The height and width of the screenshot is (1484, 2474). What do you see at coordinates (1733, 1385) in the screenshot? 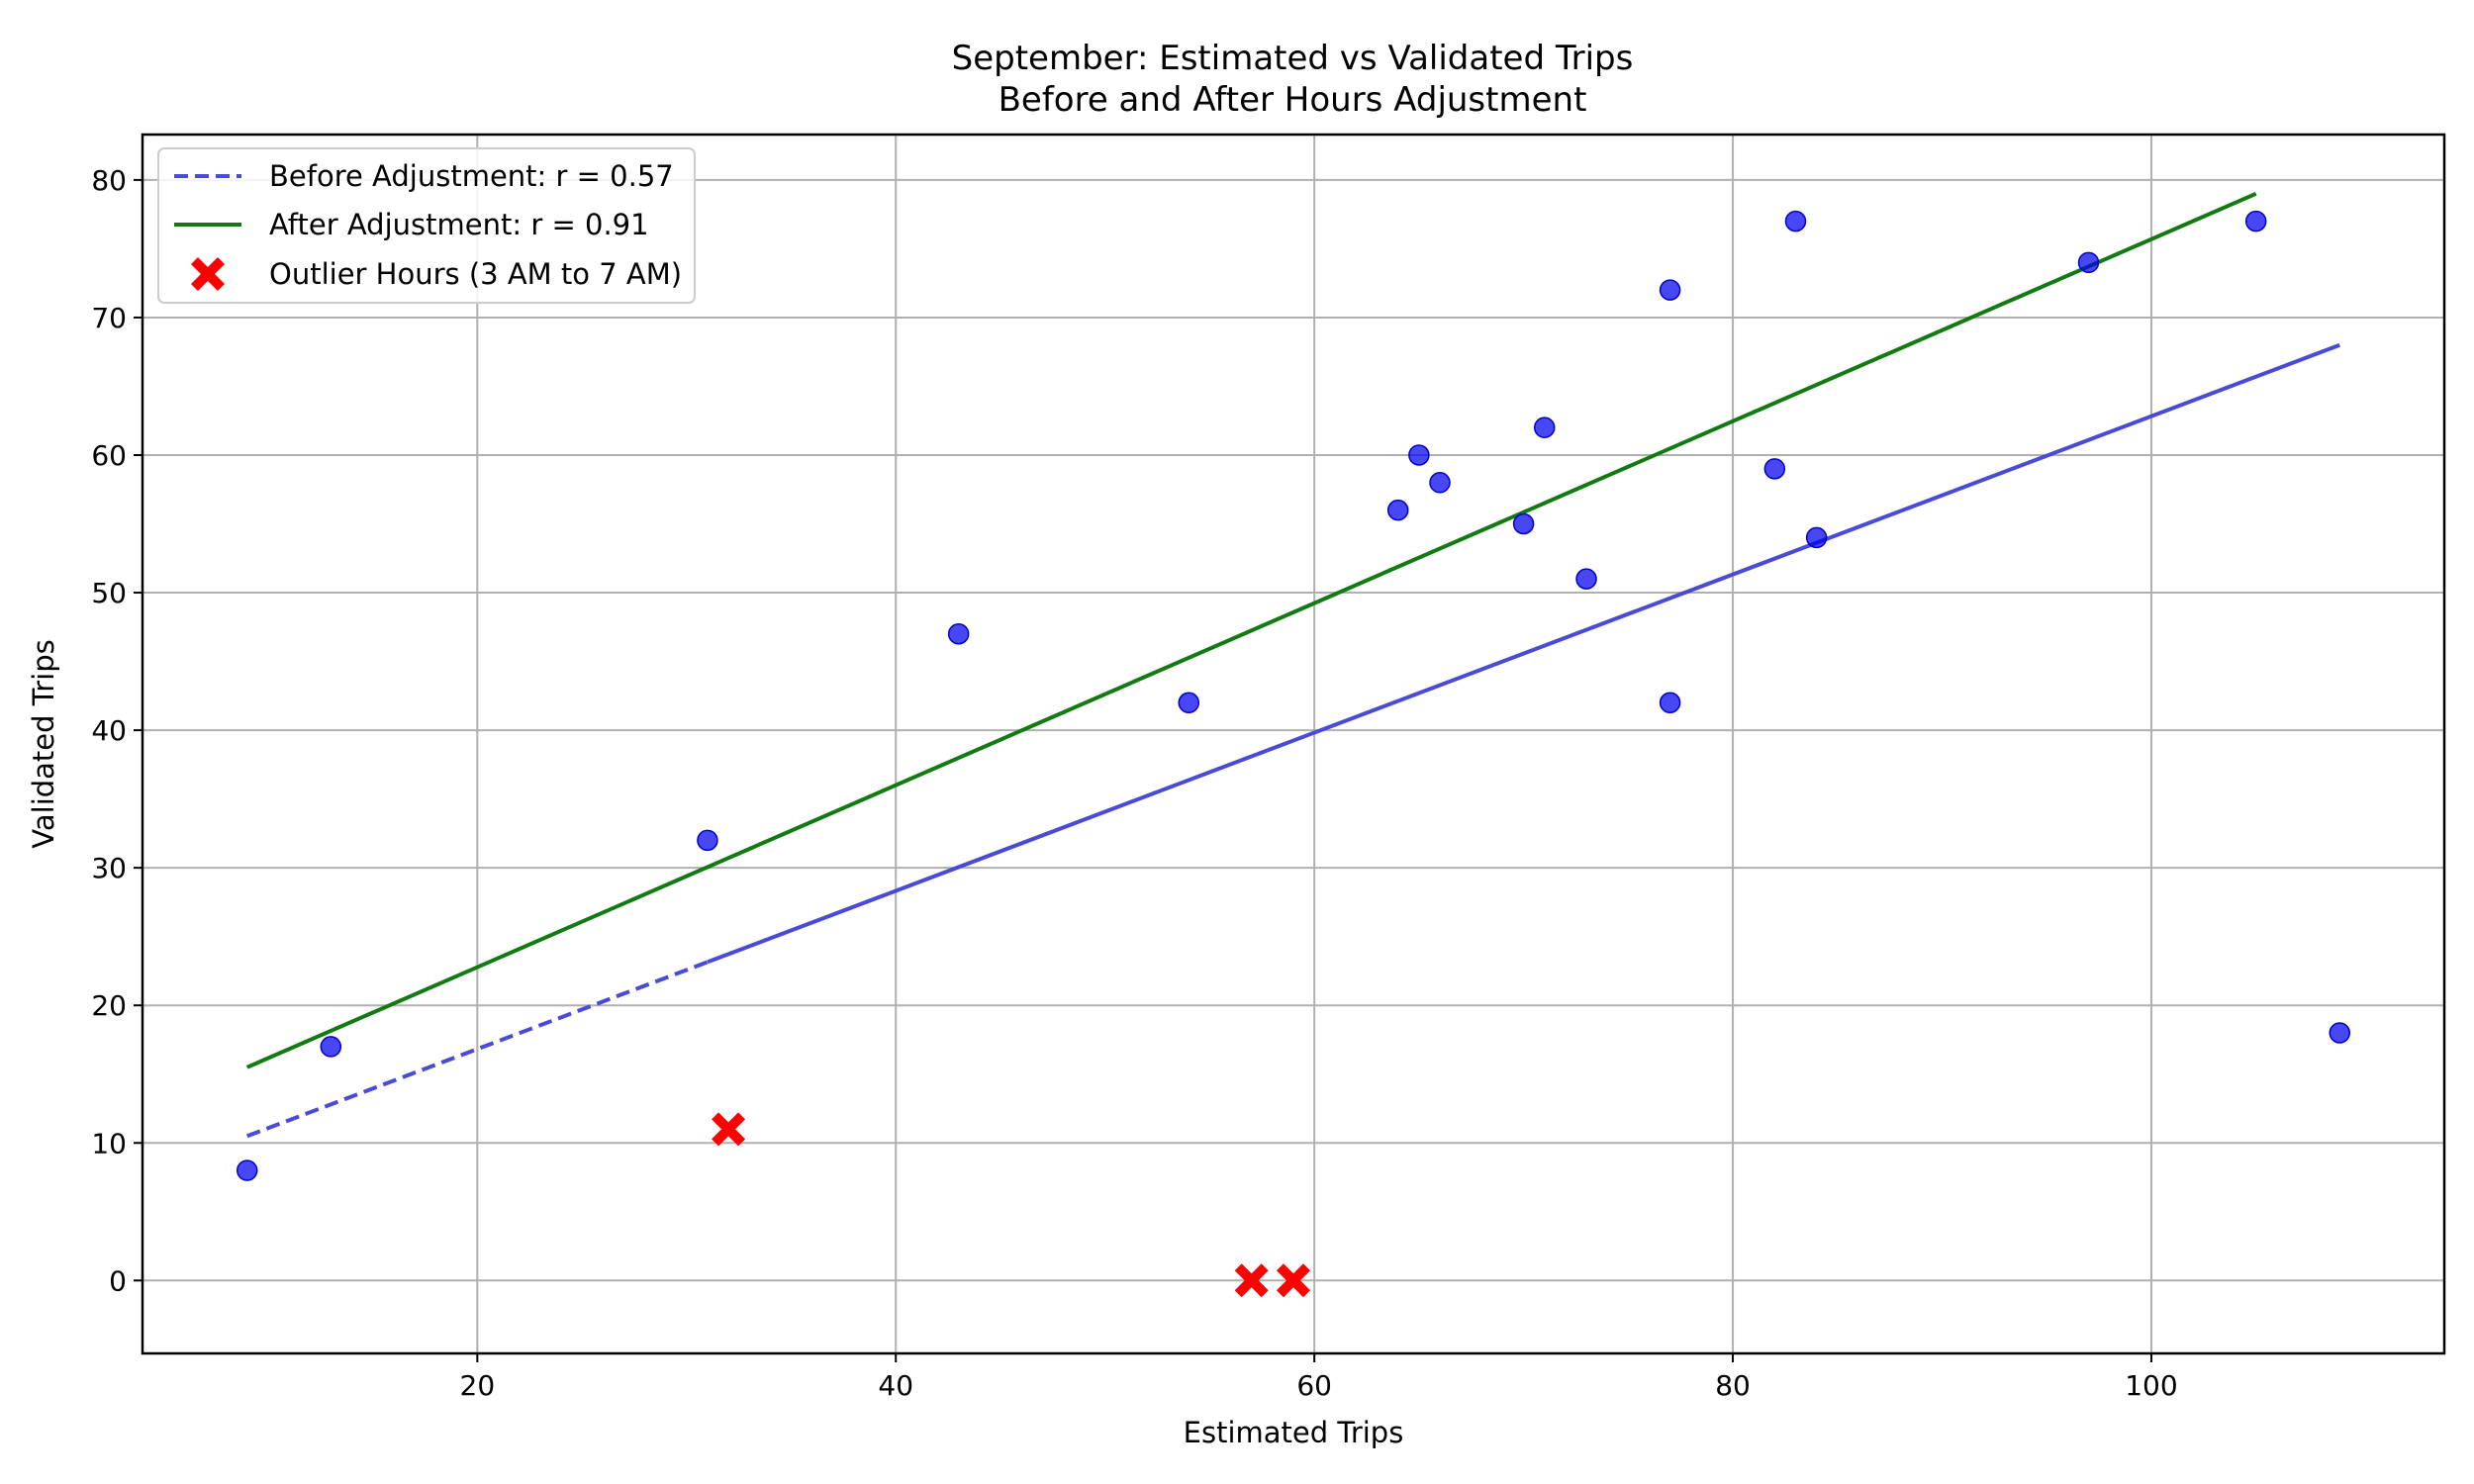
I see `x-tick-label: 80` at bounding box center [1733, 1385].